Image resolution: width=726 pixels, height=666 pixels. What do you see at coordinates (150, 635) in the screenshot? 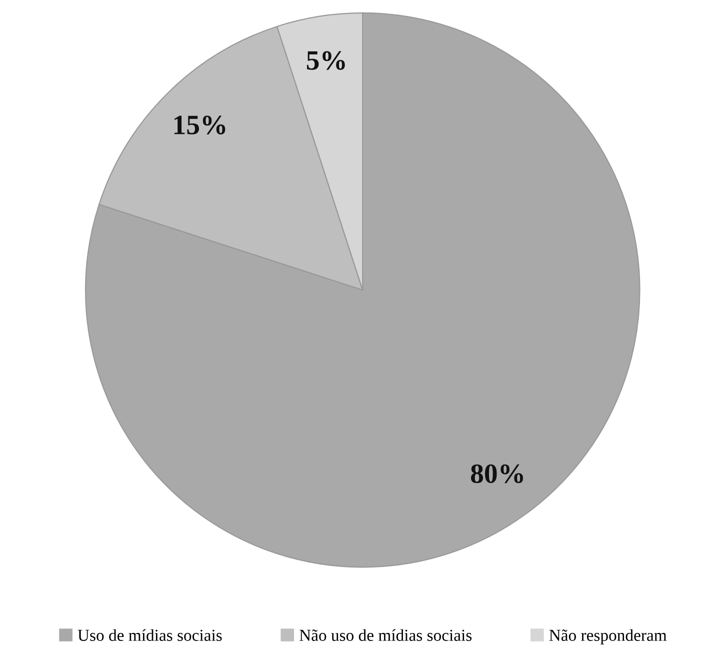
I see `legend-label: Uso de mídias sociais` at bounding box center [150, 635].